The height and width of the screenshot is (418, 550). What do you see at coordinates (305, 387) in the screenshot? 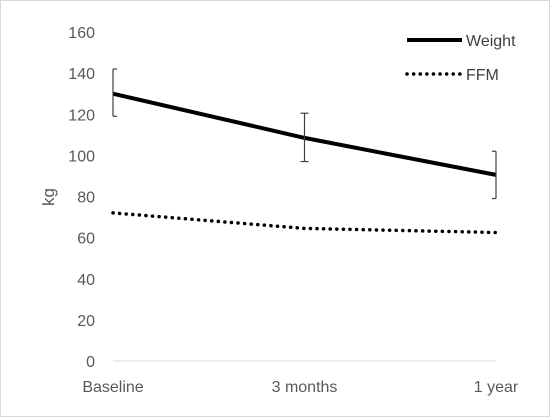
I see `x-tick-label: 3 months` at bounding box center [305, 387].